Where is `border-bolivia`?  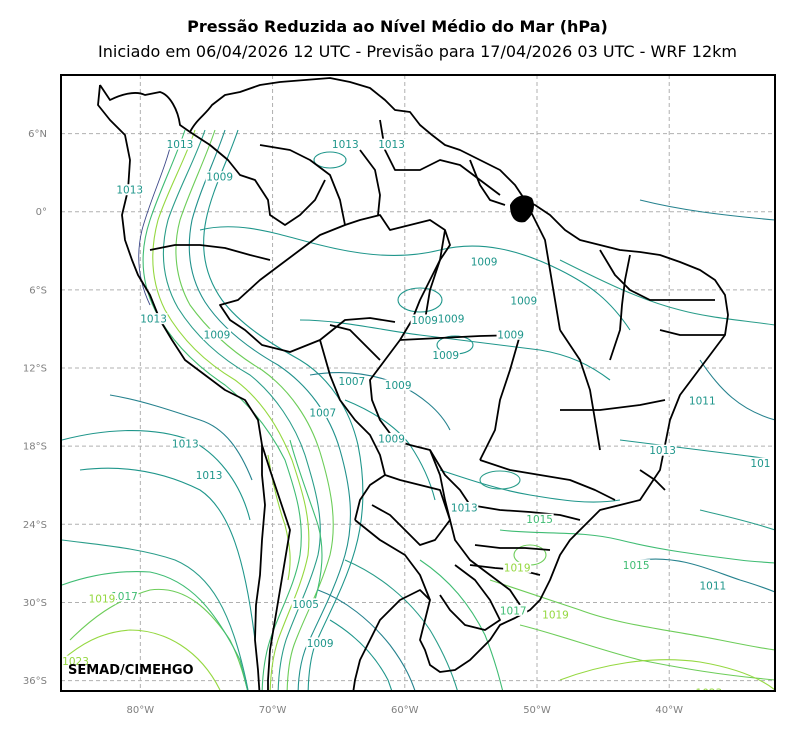
border-bolivia is located at coordinates (352, 430).